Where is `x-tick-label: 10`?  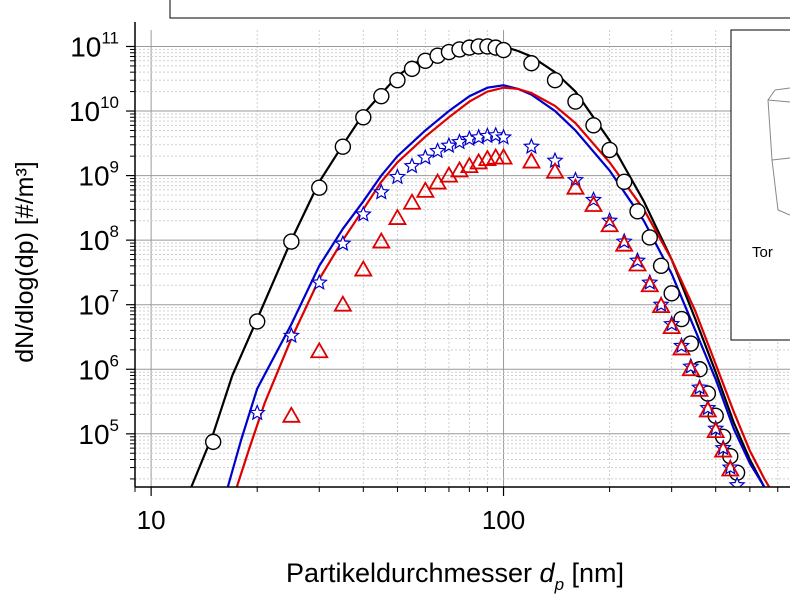 x-tick-label: 10 is located at coordinates (151, 520).